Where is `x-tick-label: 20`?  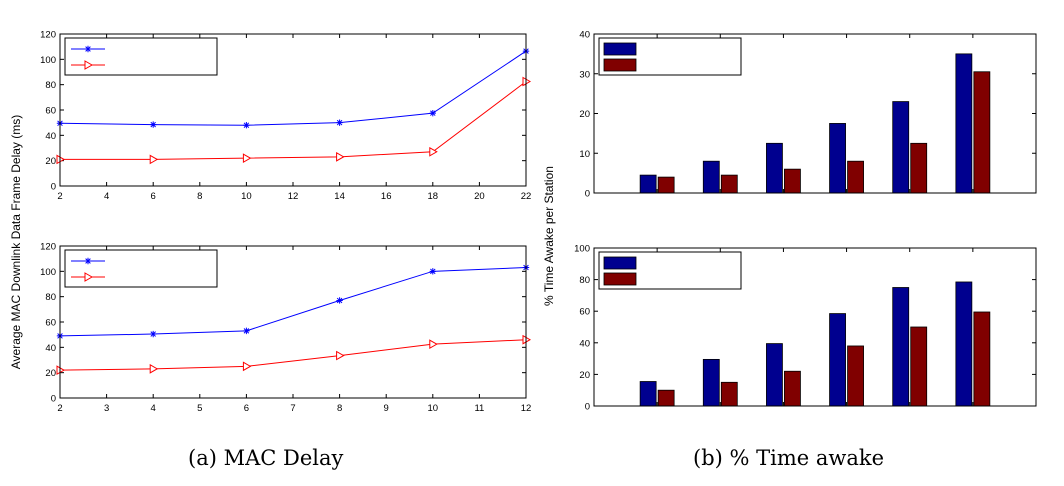
x-tick-label: 20 is located at coordinates (479, 196).